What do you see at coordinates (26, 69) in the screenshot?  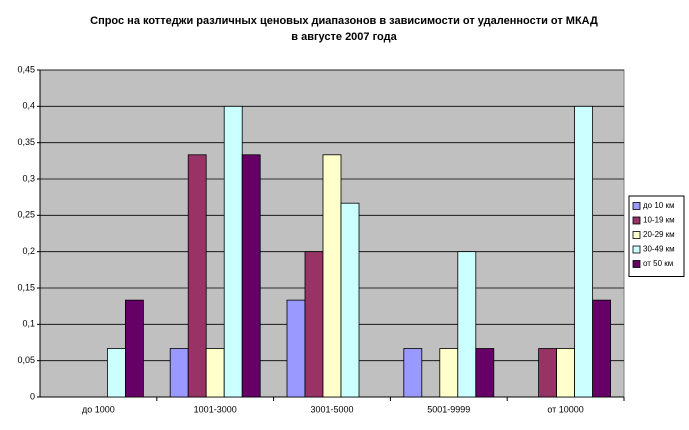 I see `y-tick-label: 0,45` at bounding box center [26, 69].